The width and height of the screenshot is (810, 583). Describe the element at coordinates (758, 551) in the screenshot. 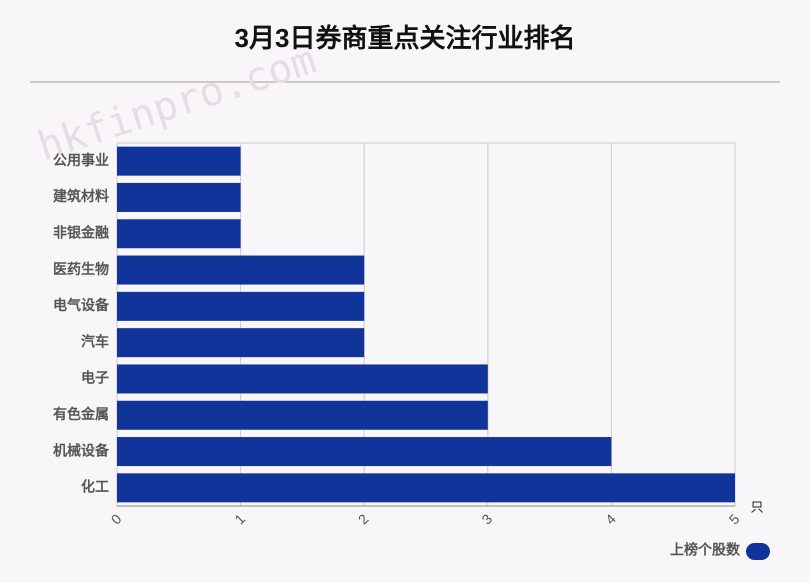

I see `legend-swatch` at that location.